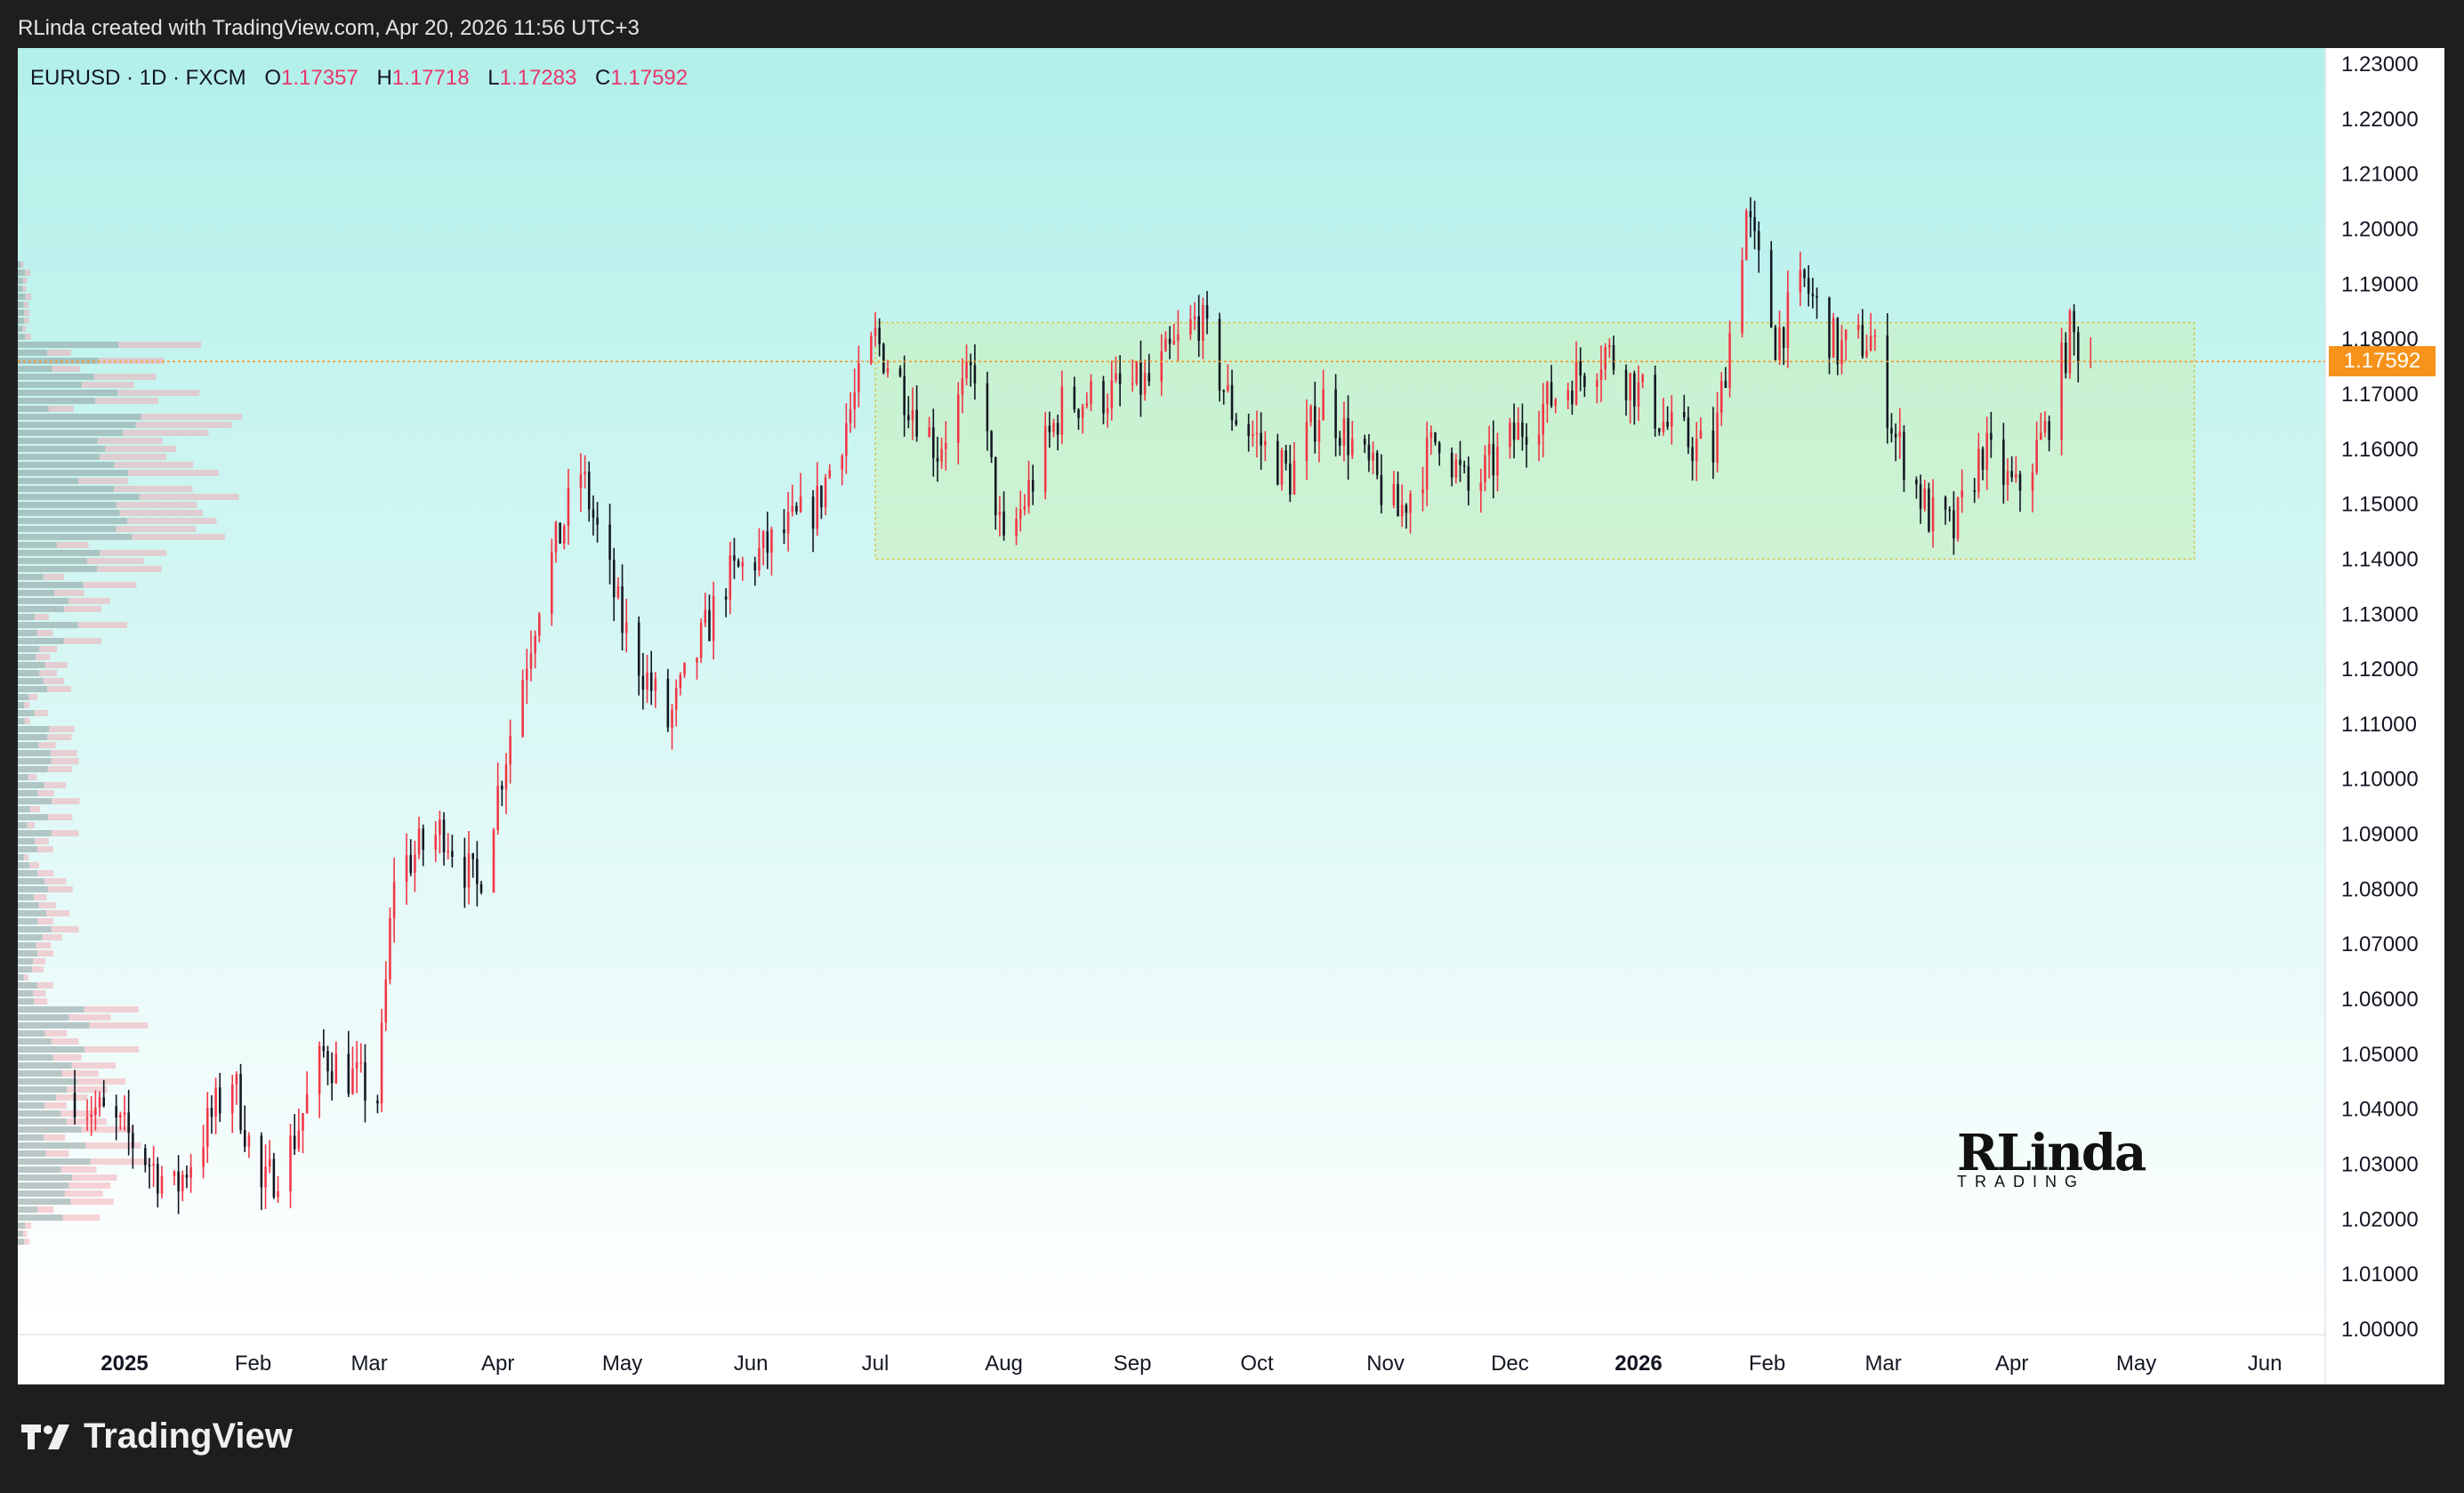 This screenshot has width=2464, height=1493. Describe the element at coordinates (1257, 1364) in the screenshot. I see `x-tick-label: Oct` at that location.